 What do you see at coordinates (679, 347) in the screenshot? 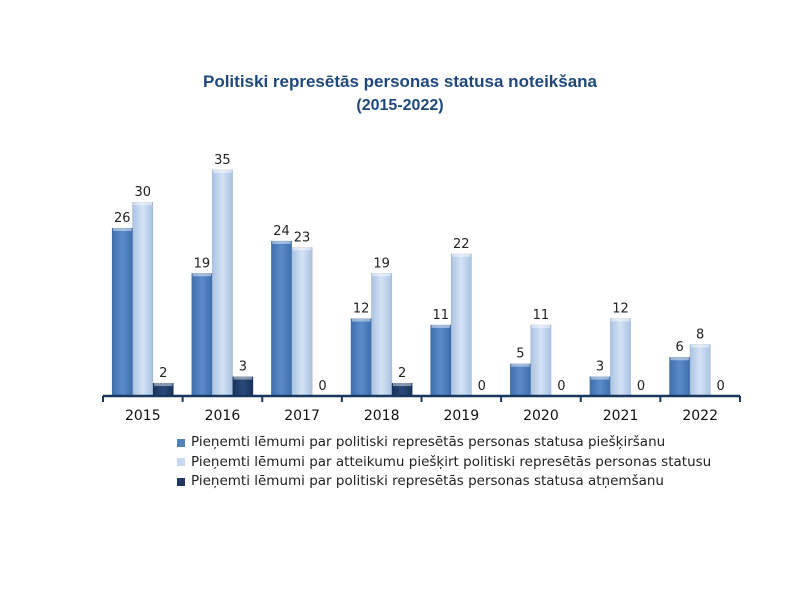
I see `data-label-2022-series-1: 6` at bounding box center [679, 347].